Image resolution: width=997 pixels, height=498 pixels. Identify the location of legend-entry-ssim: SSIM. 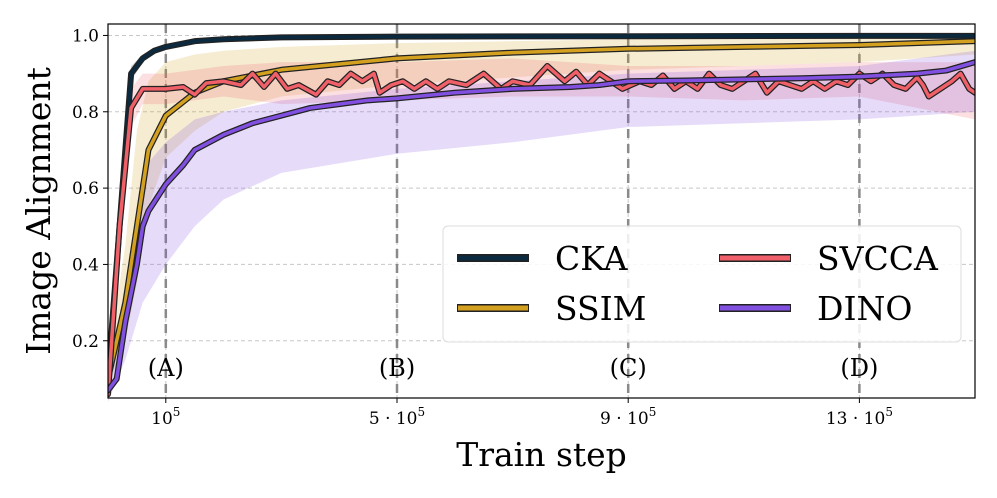
(551, 308).